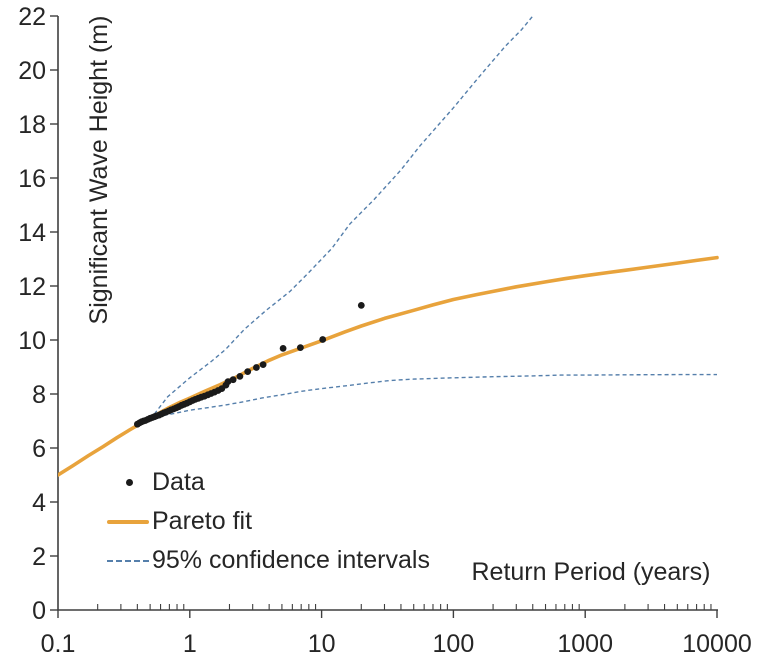 This screenshot has width=760, height=660. I want to click on y-tick-label: 14, so click(32, 233).